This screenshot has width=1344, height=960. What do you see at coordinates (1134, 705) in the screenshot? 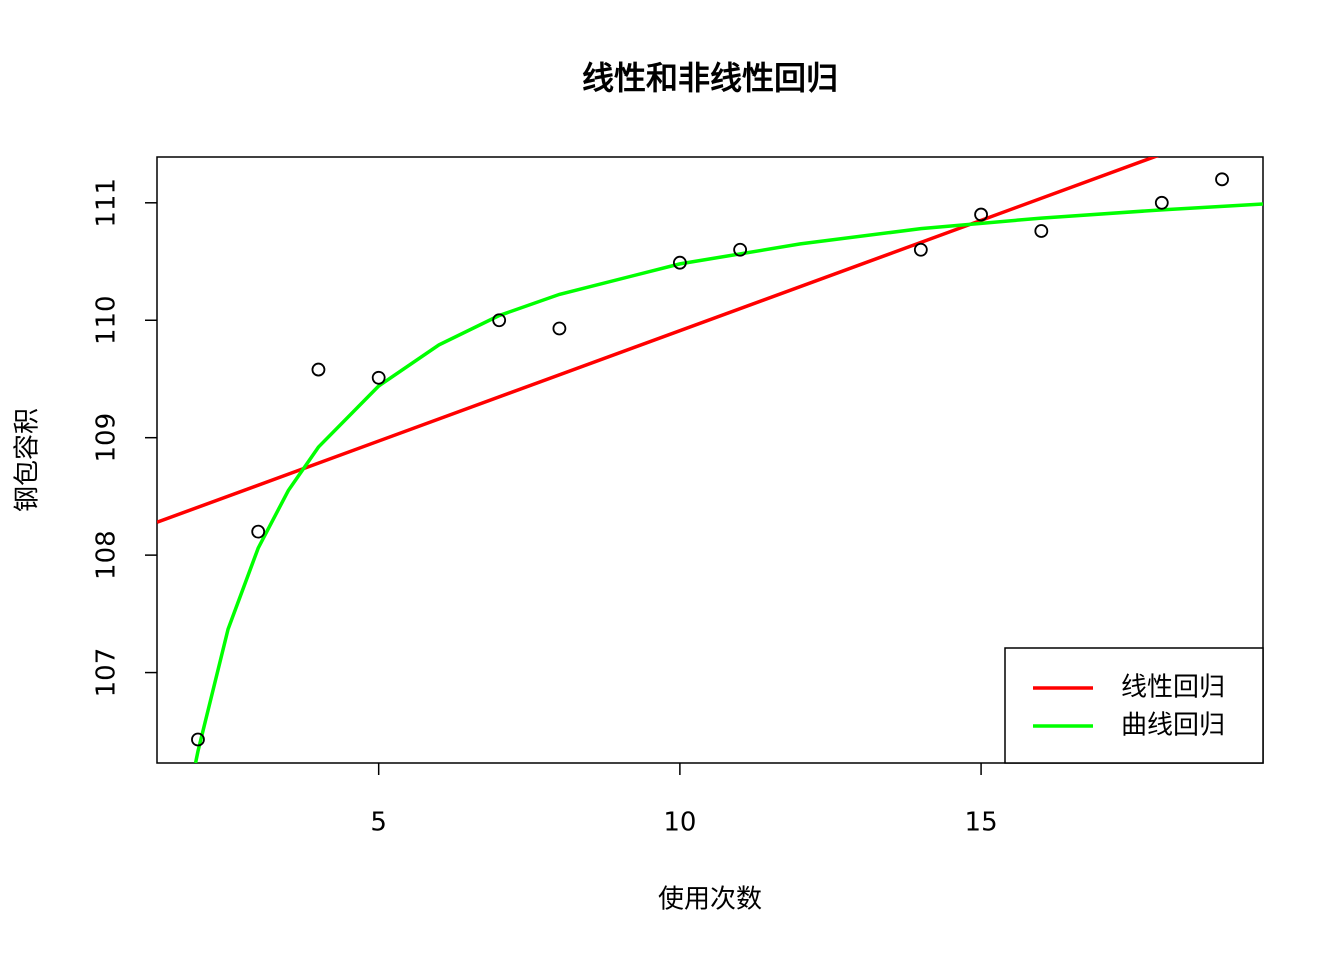
I see `legend-box` at bounding box center [1134, 705].